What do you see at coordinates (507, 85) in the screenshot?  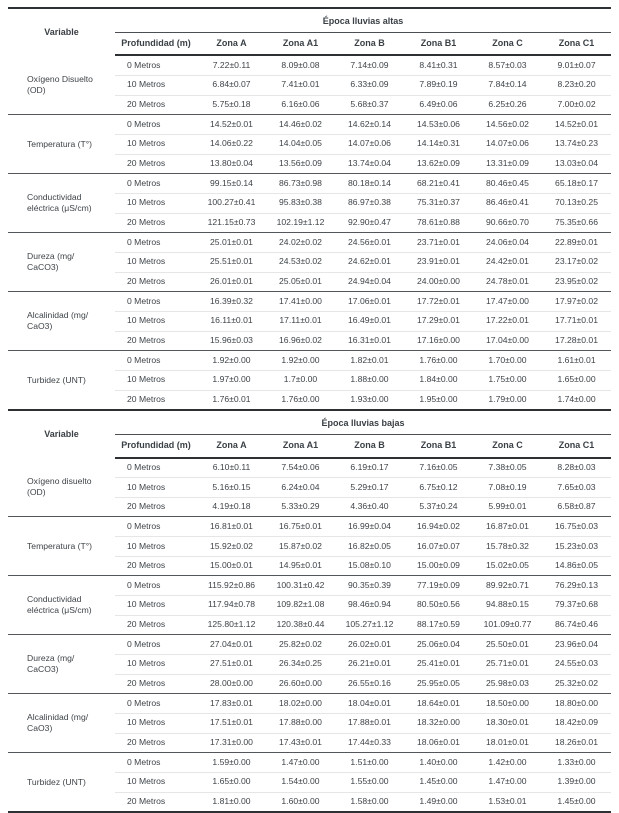 I see `value-cell: 7.84±0.14` at bounding box center [507, 85].